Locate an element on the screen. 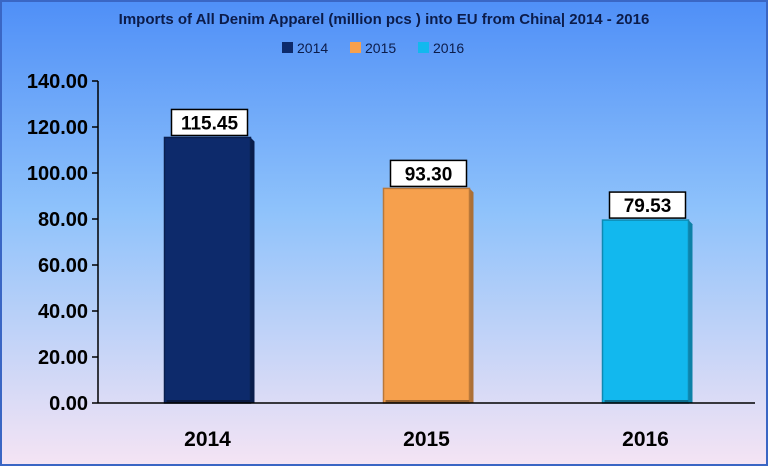 This screenshot has height=466, width=768. data-label: 79.53 is located at coordinates (647, 205).